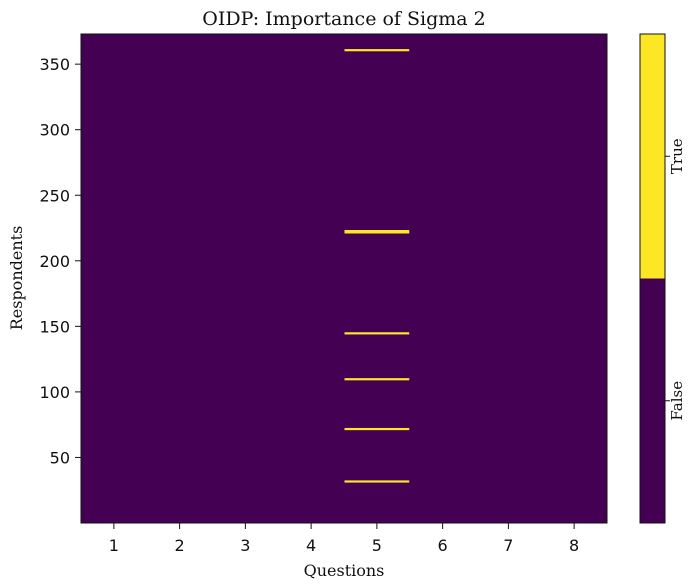  What do you see at coordinates (60, 457) in the screenshot?
I see `y-tick-label: 50` at bounding box center [60, 457].